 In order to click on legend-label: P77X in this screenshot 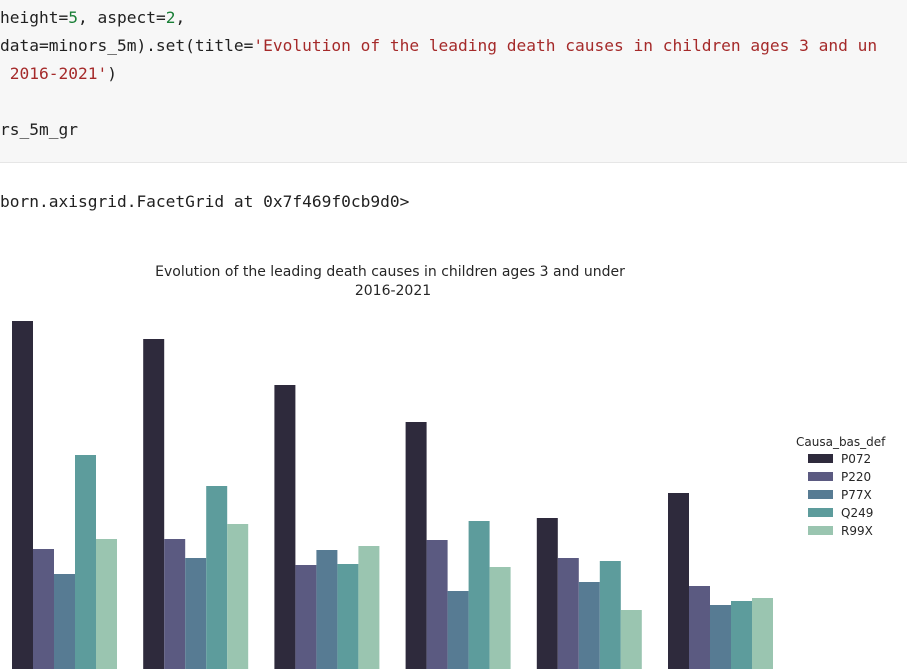, I will do `click(856, 495)`.